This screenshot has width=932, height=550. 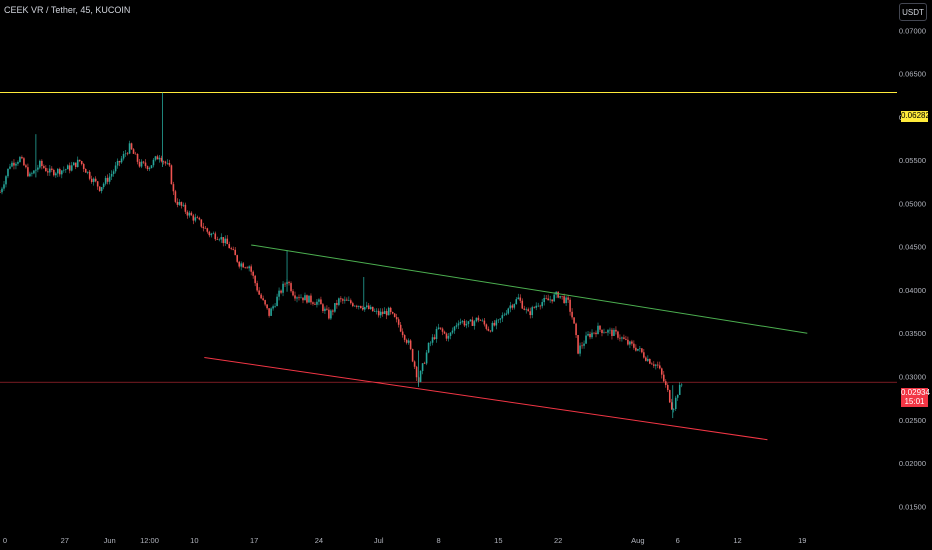 I want to click on x-tick-label: Jun, so click(x=110, y=540).